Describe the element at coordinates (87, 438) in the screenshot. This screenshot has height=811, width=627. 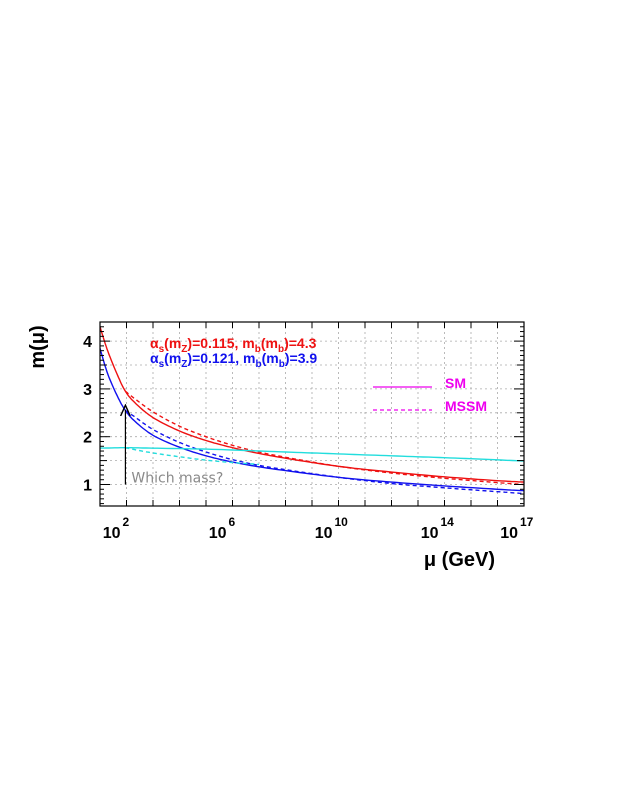
I see `y-tick-label: 2` at that location.